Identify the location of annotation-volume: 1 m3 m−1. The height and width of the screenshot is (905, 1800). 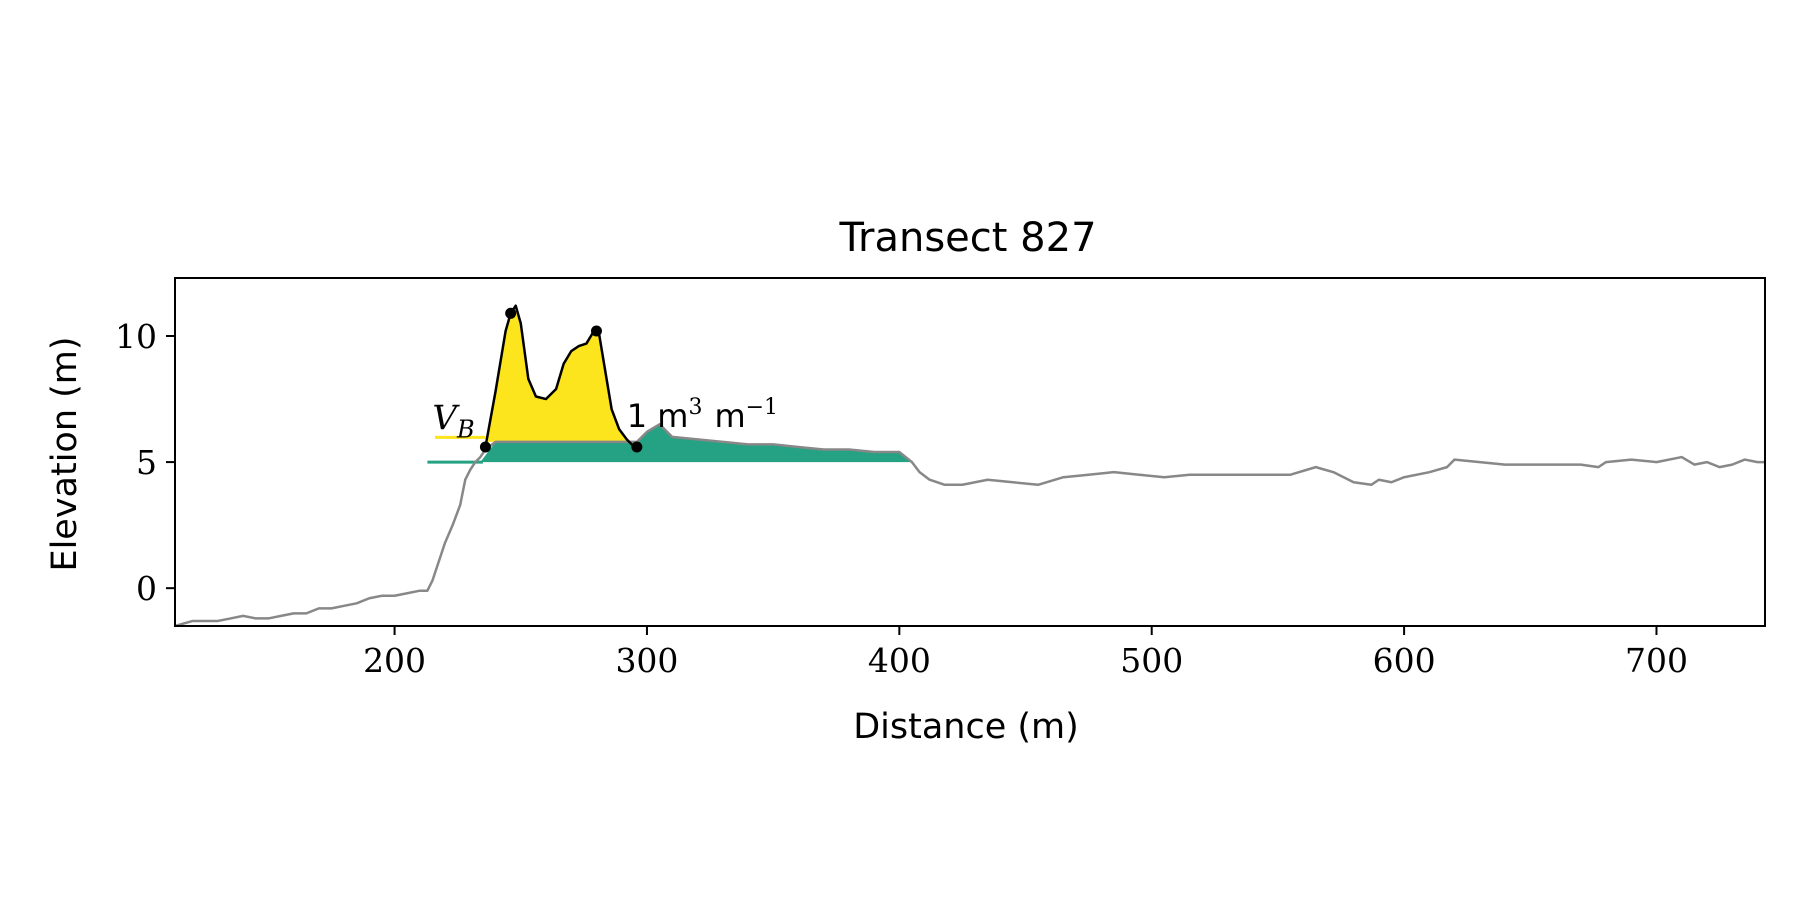
(702, 415).